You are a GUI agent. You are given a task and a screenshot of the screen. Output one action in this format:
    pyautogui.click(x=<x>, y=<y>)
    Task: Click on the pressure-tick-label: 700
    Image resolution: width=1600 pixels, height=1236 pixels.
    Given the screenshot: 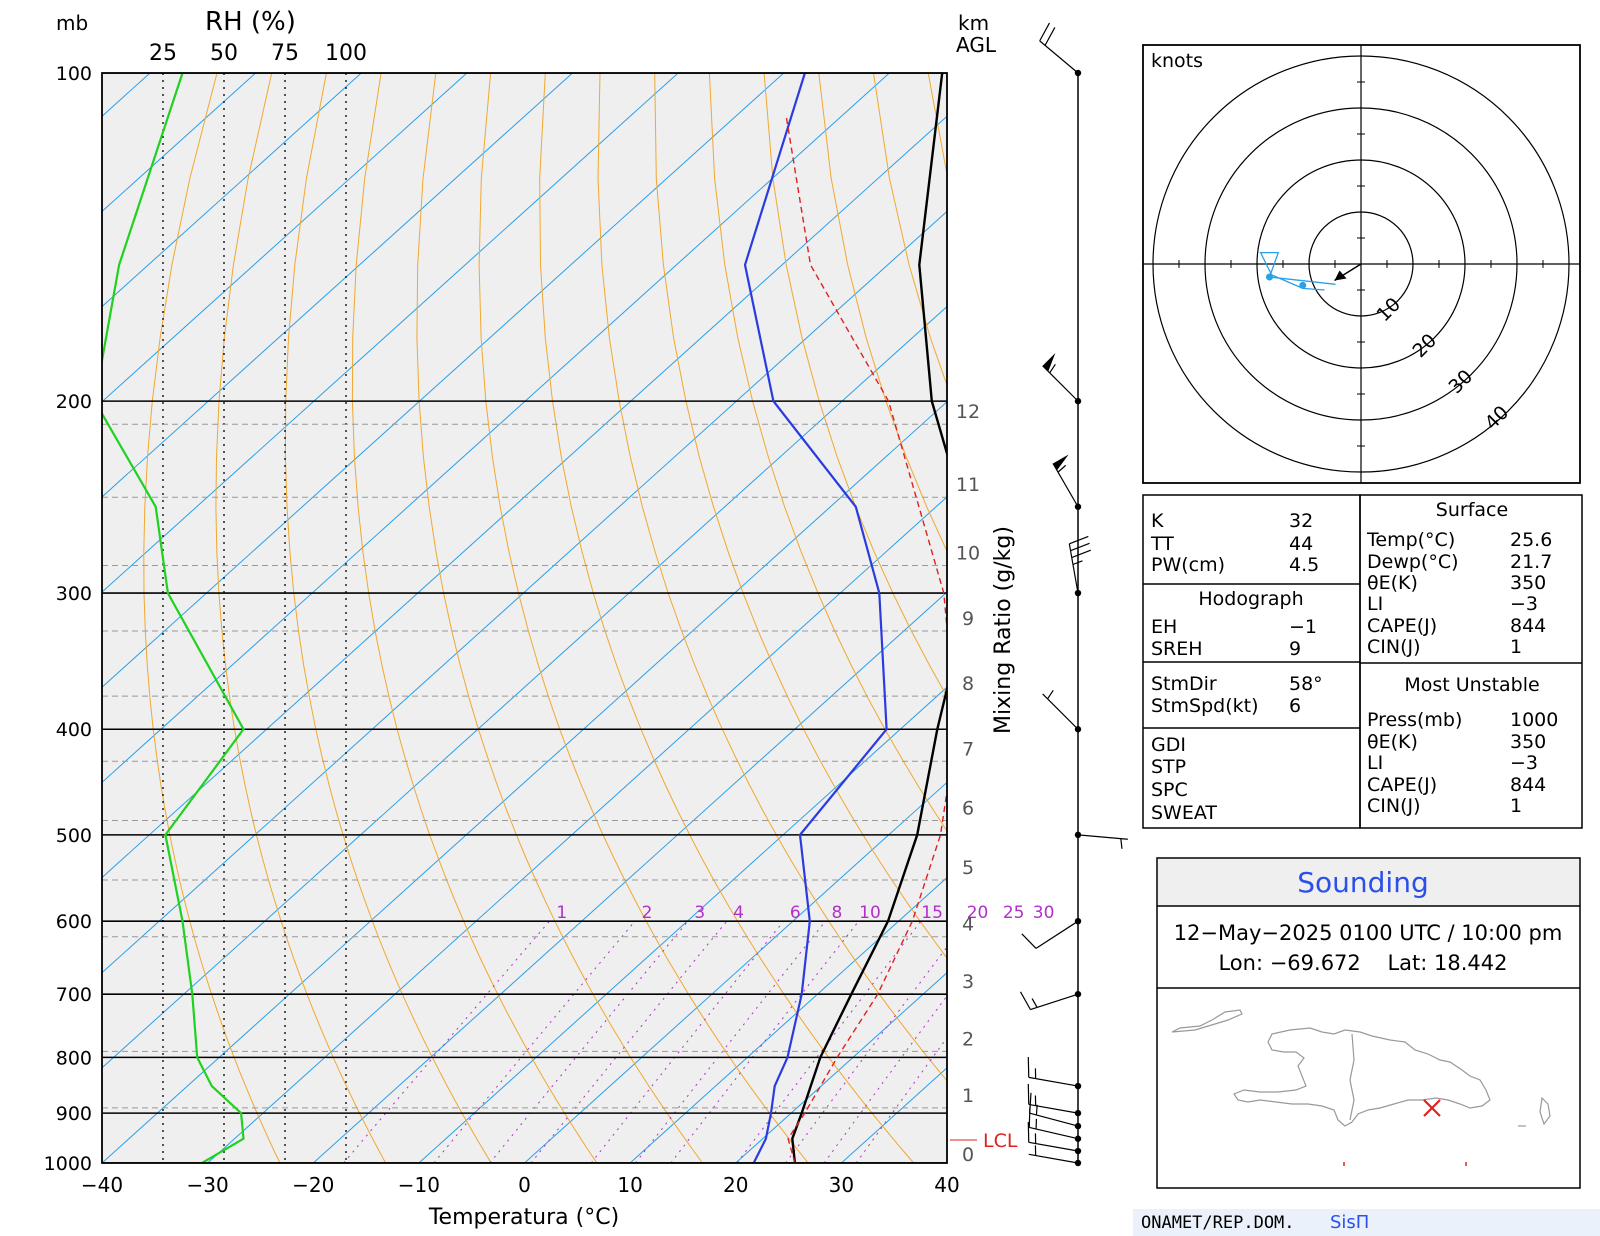 What is the action you would take?
    pyautogui.click(x=74, y=995)
    